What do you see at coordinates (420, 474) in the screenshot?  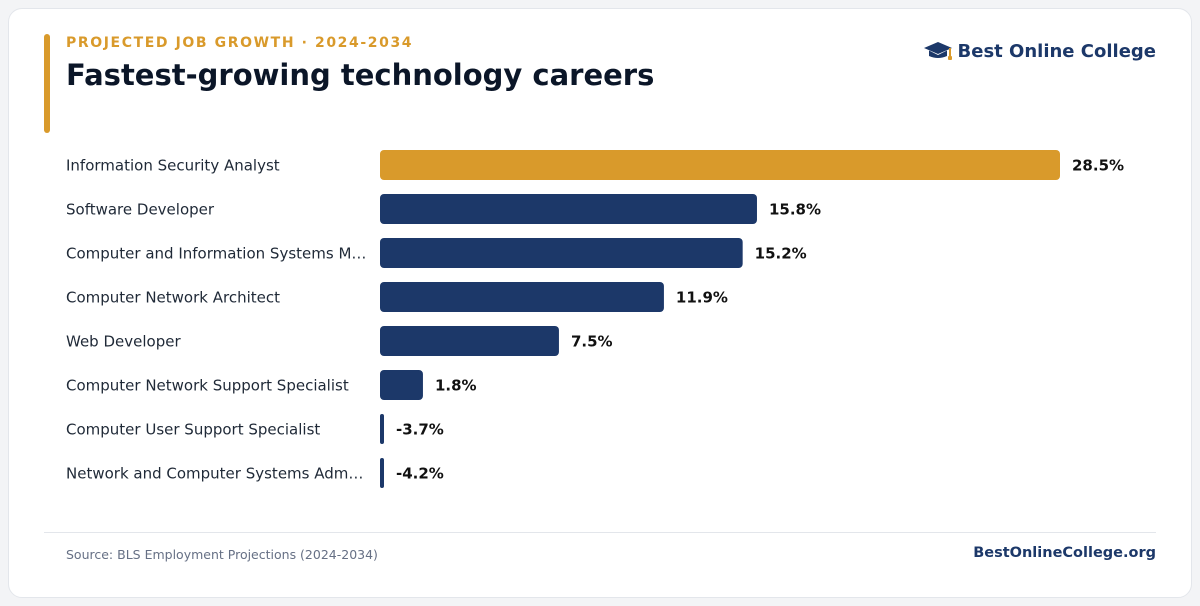 I see `value-label: -4.2%` at bounding box center [420, 474].